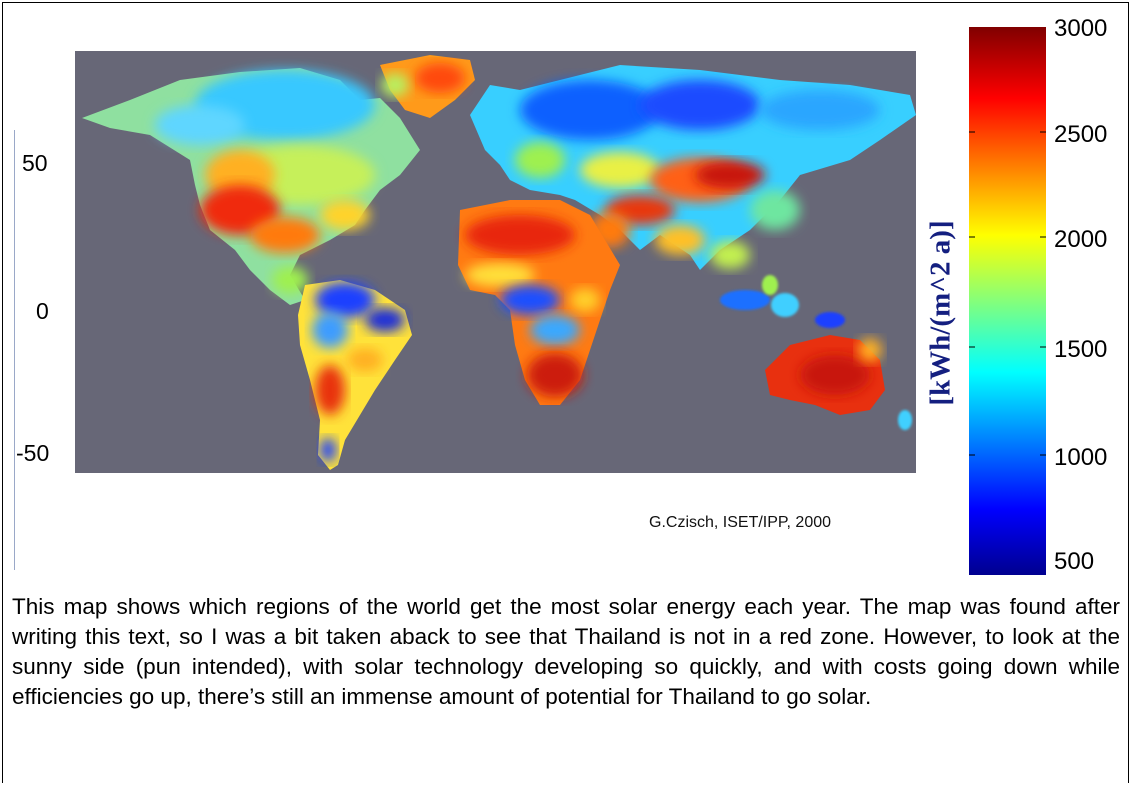 This screenshot has width=1133, height=787. Describe the element at coordinates (693, 167) in the screenshot. I see `eurasia` at that location.